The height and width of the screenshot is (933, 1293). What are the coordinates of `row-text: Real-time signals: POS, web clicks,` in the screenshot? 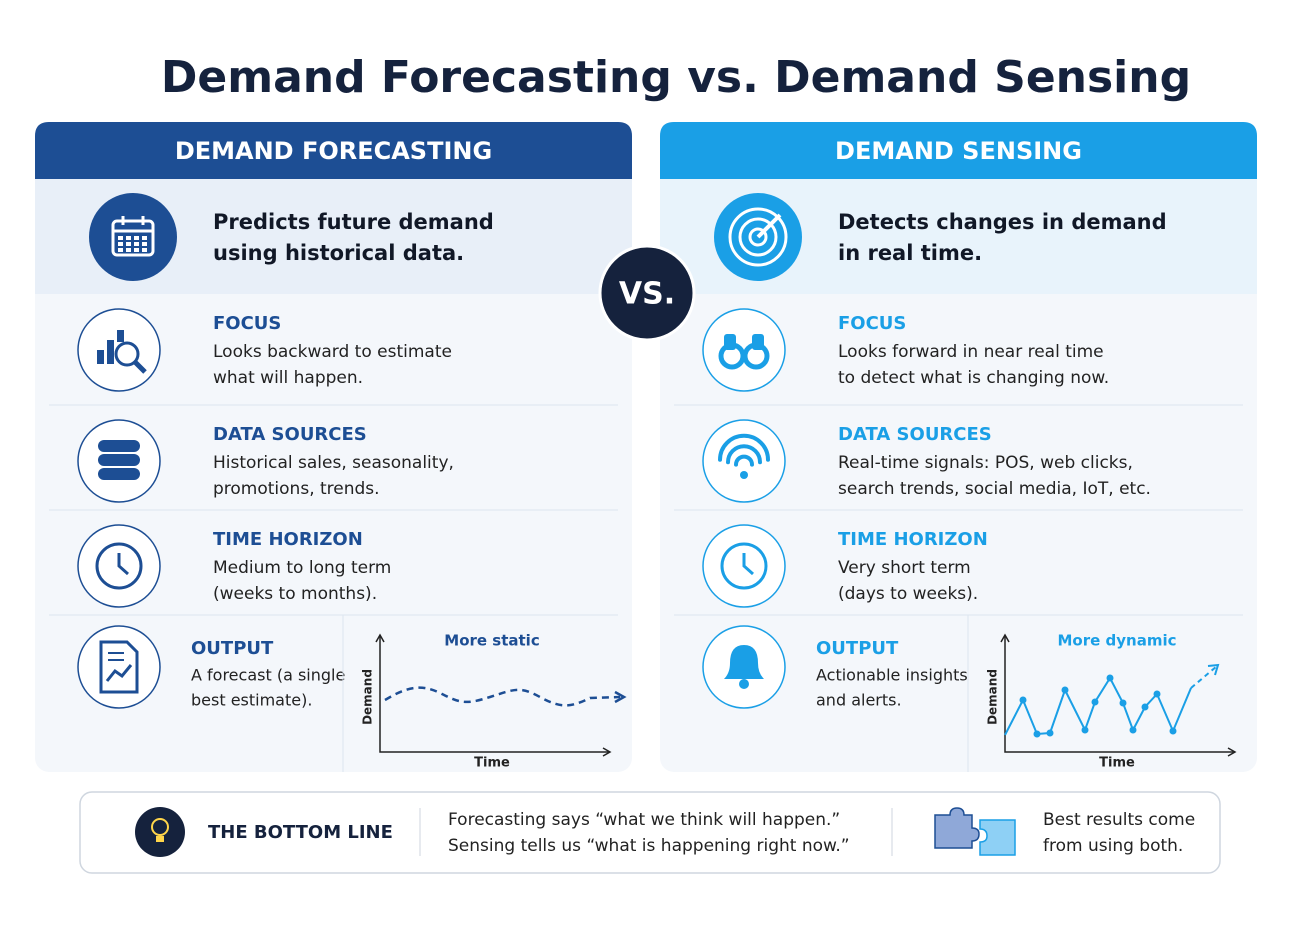 It's located at (985, 463).